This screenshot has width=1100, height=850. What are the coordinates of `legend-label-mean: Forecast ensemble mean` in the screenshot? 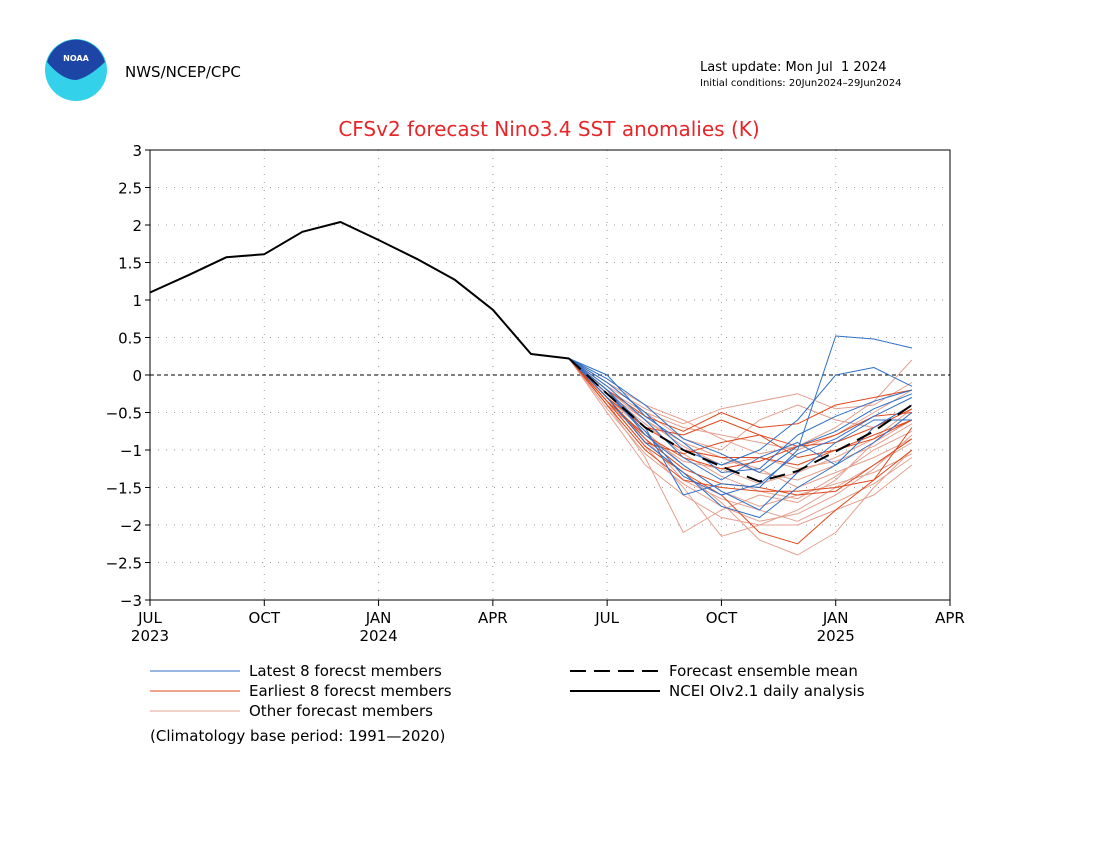 It's located at (763, 671).